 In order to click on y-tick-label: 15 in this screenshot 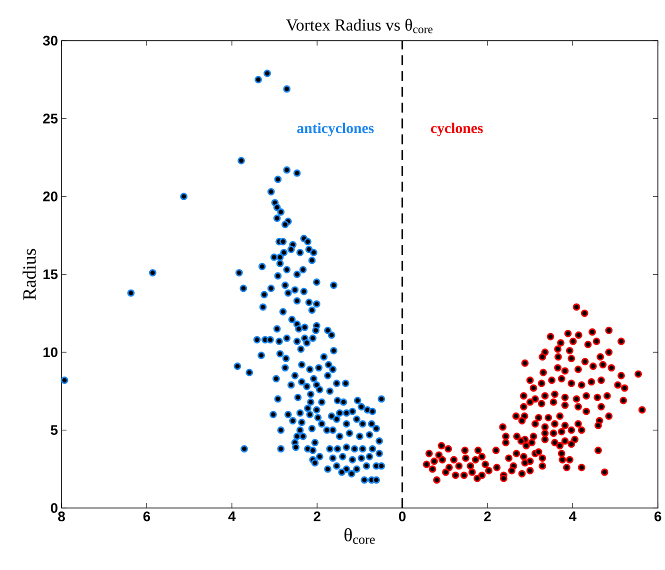, I will do `click(51, 275)`.